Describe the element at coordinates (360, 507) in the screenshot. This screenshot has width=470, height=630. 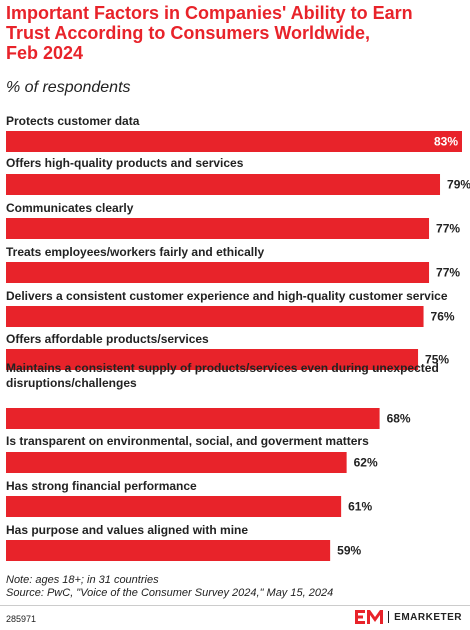
I see `value-label: 61%` at that location.